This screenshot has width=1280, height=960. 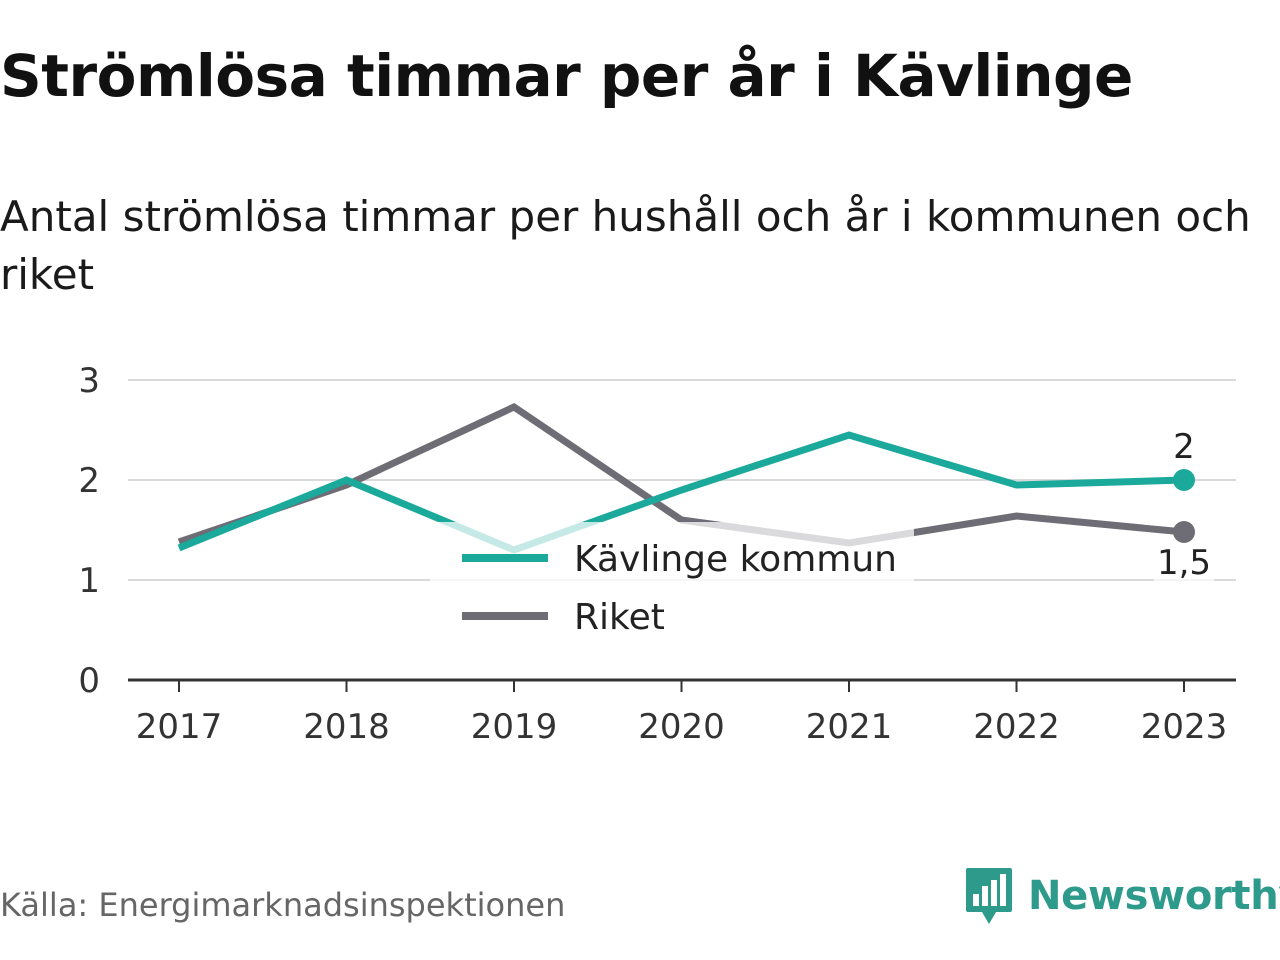 What do you see at coordinates (514, 727) in the screenshot?
I see `x-tick-label: 2019` at bounding box center [514, 727].